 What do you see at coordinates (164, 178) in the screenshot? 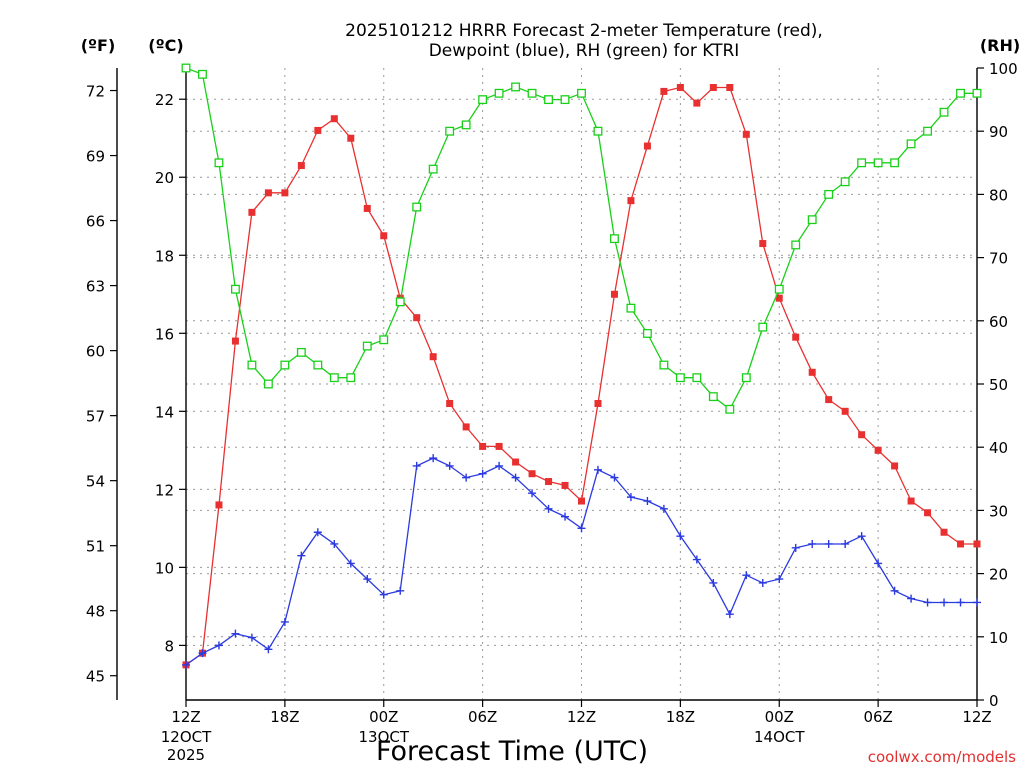
I see `celsius-tick-label: 20` at bounding box center [164, 178].